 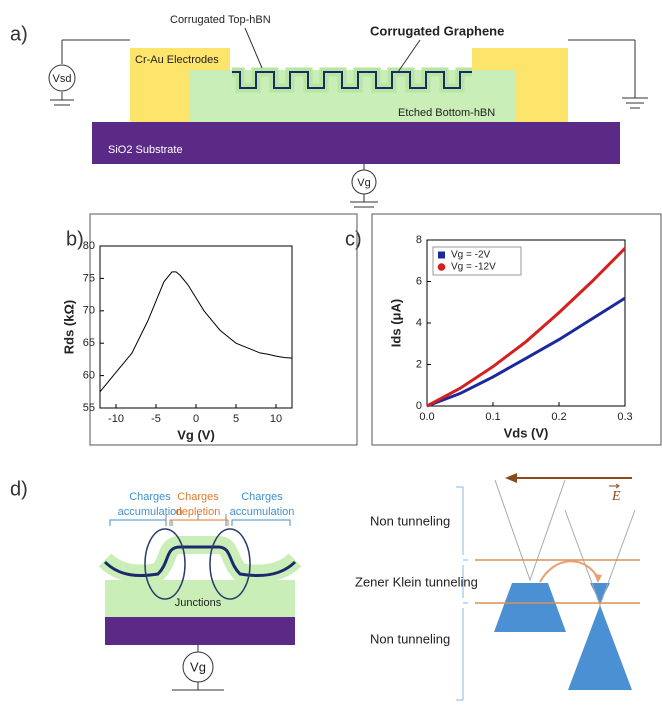 I want to click on bottom-hbn, so click(x=200, y=598).